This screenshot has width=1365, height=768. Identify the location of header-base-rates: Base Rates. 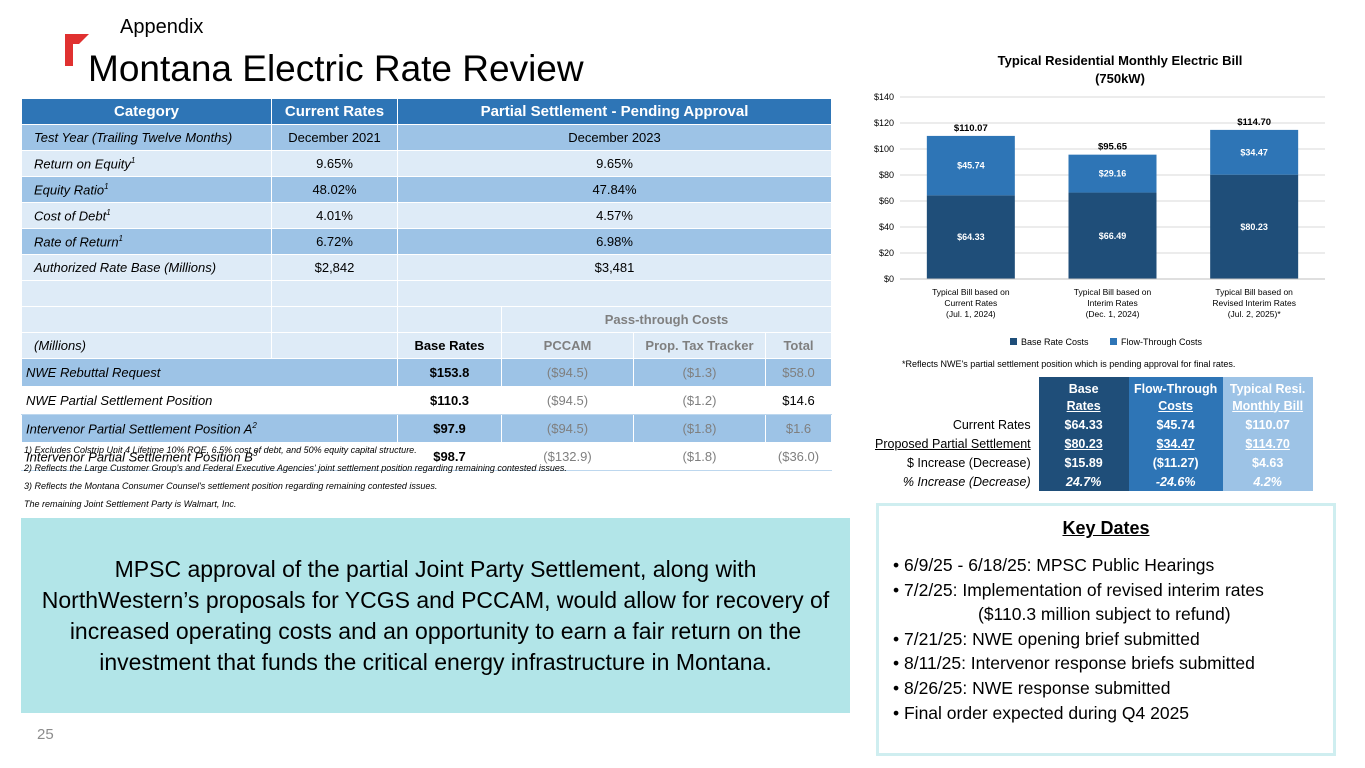
(449, 345).